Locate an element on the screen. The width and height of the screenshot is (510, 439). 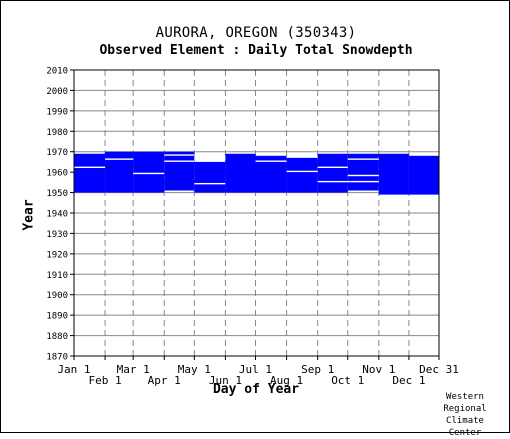
x-tick-label: Jan 1 is located at coordinates (73, 369).